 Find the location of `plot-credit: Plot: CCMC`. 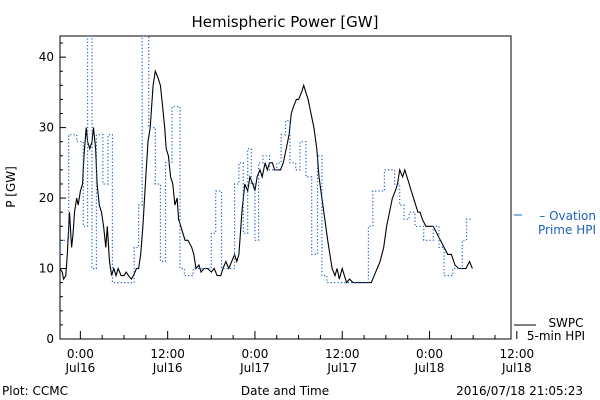

plot-credit: Plot: CCMC is located at coordinates (35, 391).